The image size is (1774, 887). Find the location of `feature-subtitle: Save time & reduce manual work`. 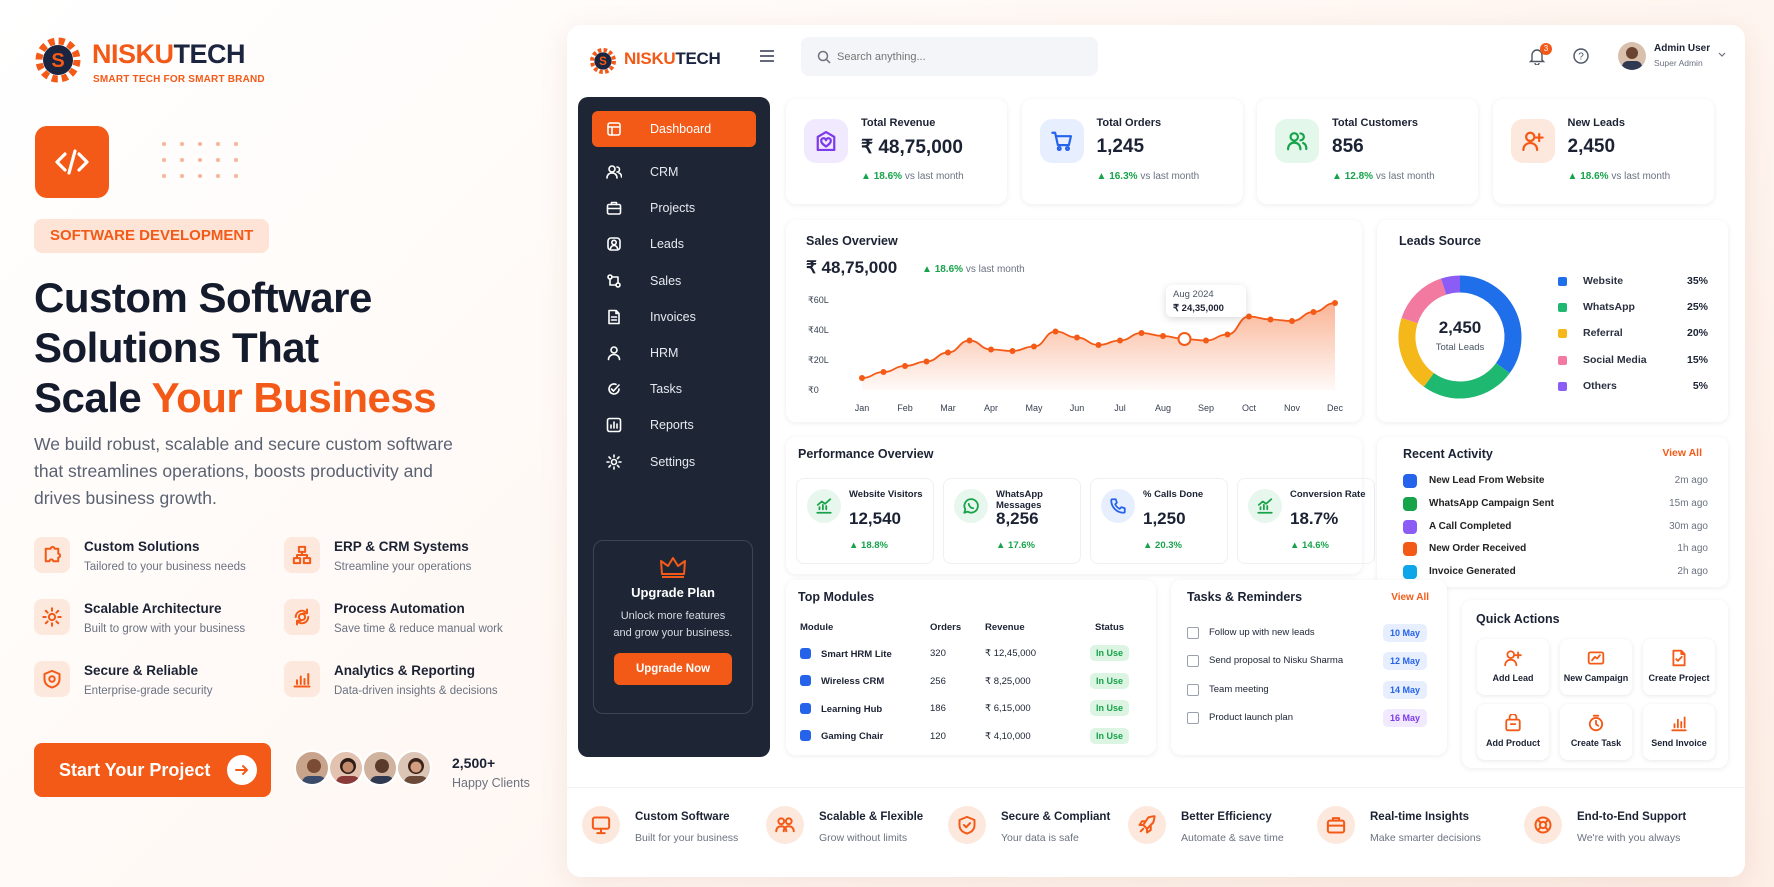

feature-subtitle: Save time & reduce manual work is located at coordinates (418, 629).